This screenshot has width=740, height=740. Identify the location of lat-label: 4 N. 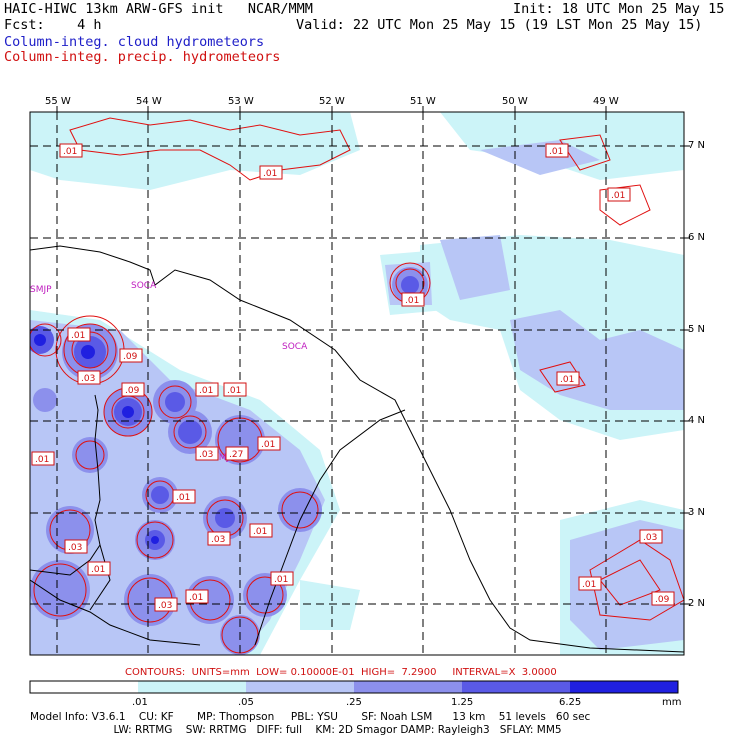
(697, 420).